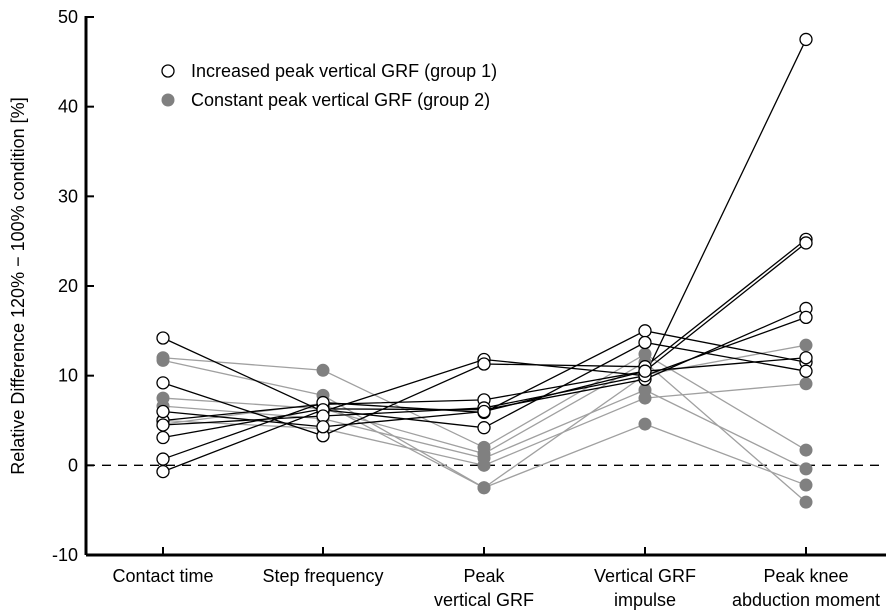 This screenshot has height=612, width=895. Describe the element at coordinates (68, 17) in the screenshot. I see `y-tick-label: 50` at that location.